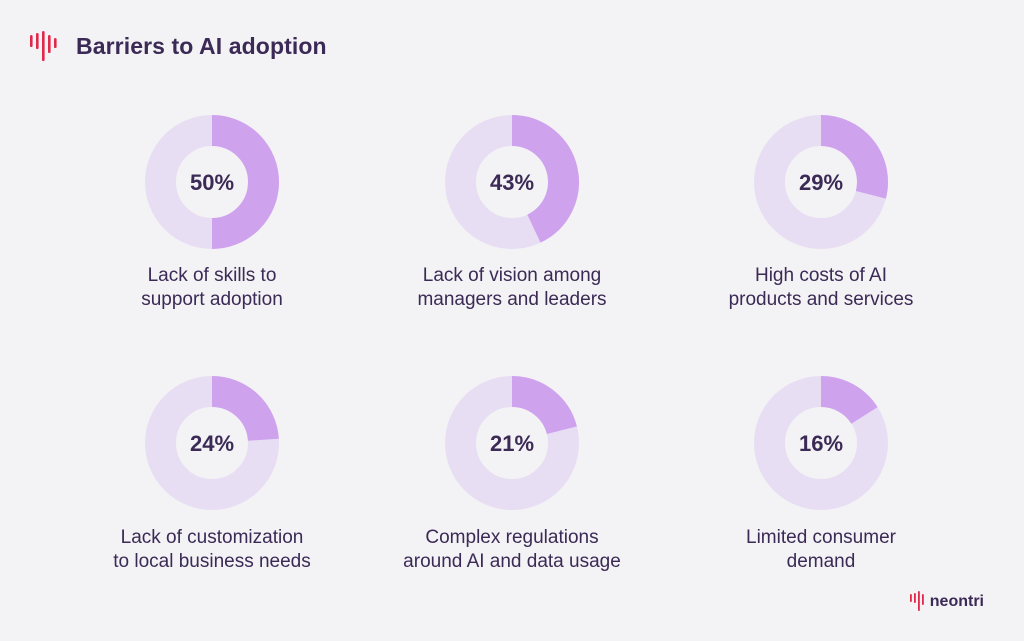  Describe the element at coordinates (821, 550) in the screenshot. I see `donut-category-label: Limited consumer demand` at that location.